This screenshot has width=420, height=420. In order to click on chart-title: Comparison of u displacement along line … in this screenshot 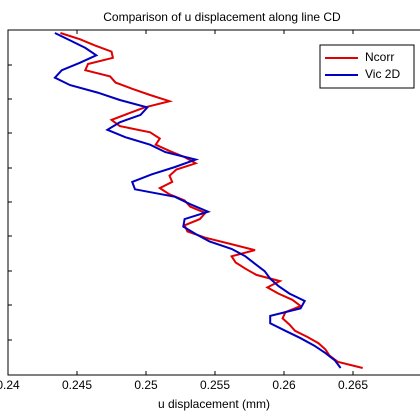, I will do `click(222, 17)`.